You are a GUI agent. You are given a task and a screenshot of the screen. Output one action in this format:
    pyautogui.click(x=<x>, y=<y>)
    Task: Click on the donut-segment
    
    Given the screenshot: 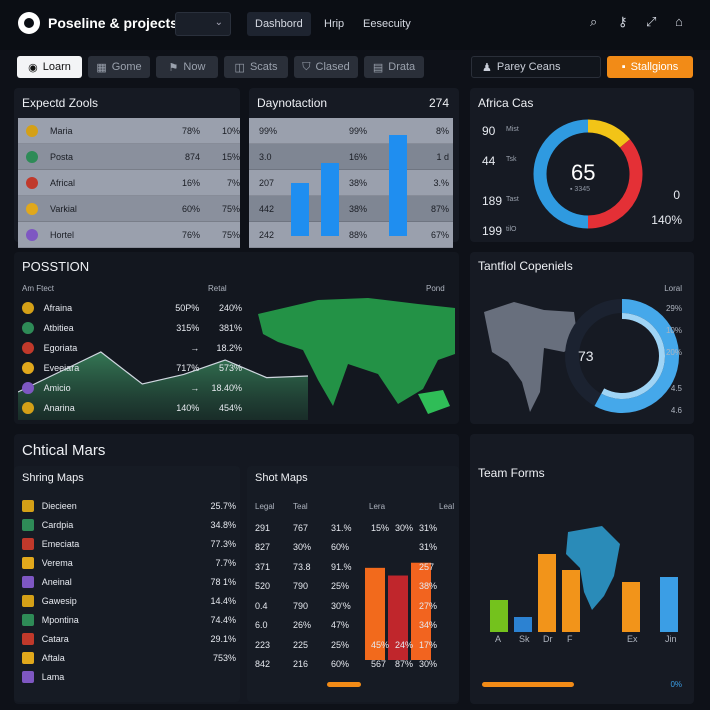 What is the action you would take?
    pyautogui.click(x=615, y=184)
    